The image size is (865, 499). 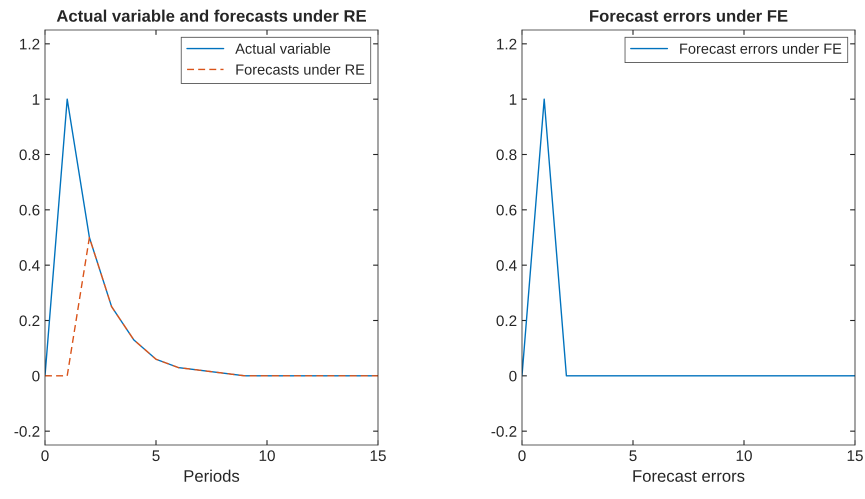 I want to click on legend-label: Forecast errors under FE, so click(x=761, y=48).